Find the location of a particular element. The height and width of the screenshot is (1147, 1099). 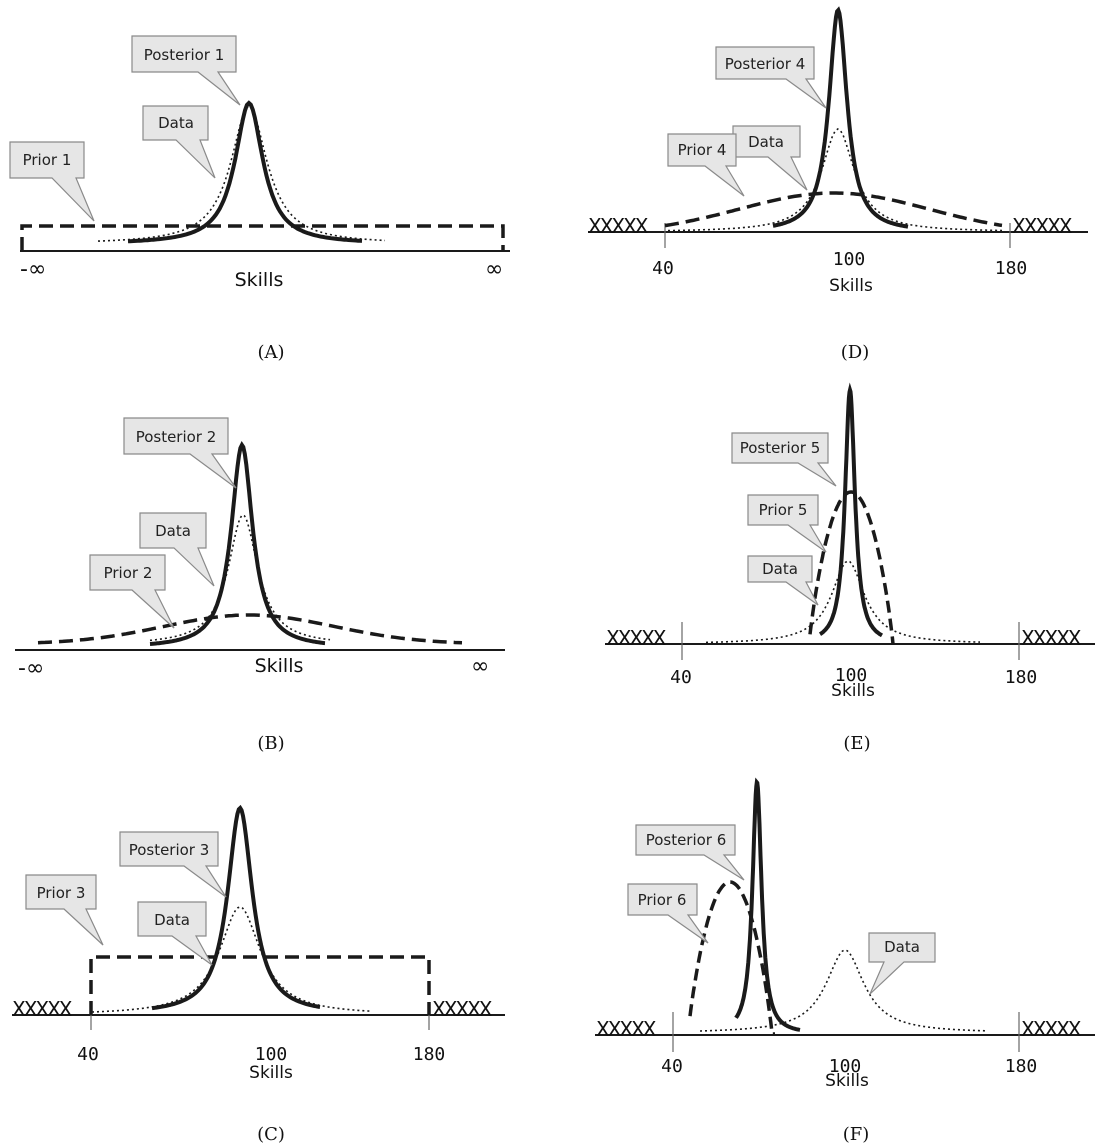

prior-2-curve is located at coordinates (250, 629).